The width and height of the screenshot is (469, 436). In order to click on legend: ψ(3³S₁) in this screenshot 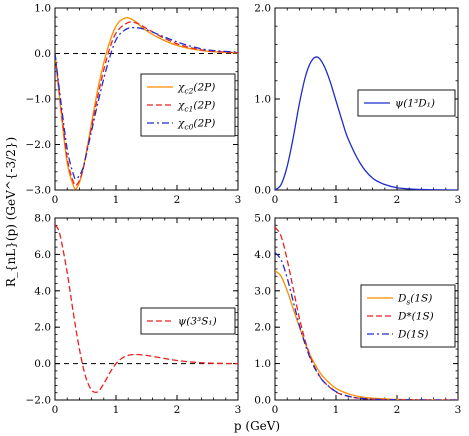, I will do `click(188, 321)`.